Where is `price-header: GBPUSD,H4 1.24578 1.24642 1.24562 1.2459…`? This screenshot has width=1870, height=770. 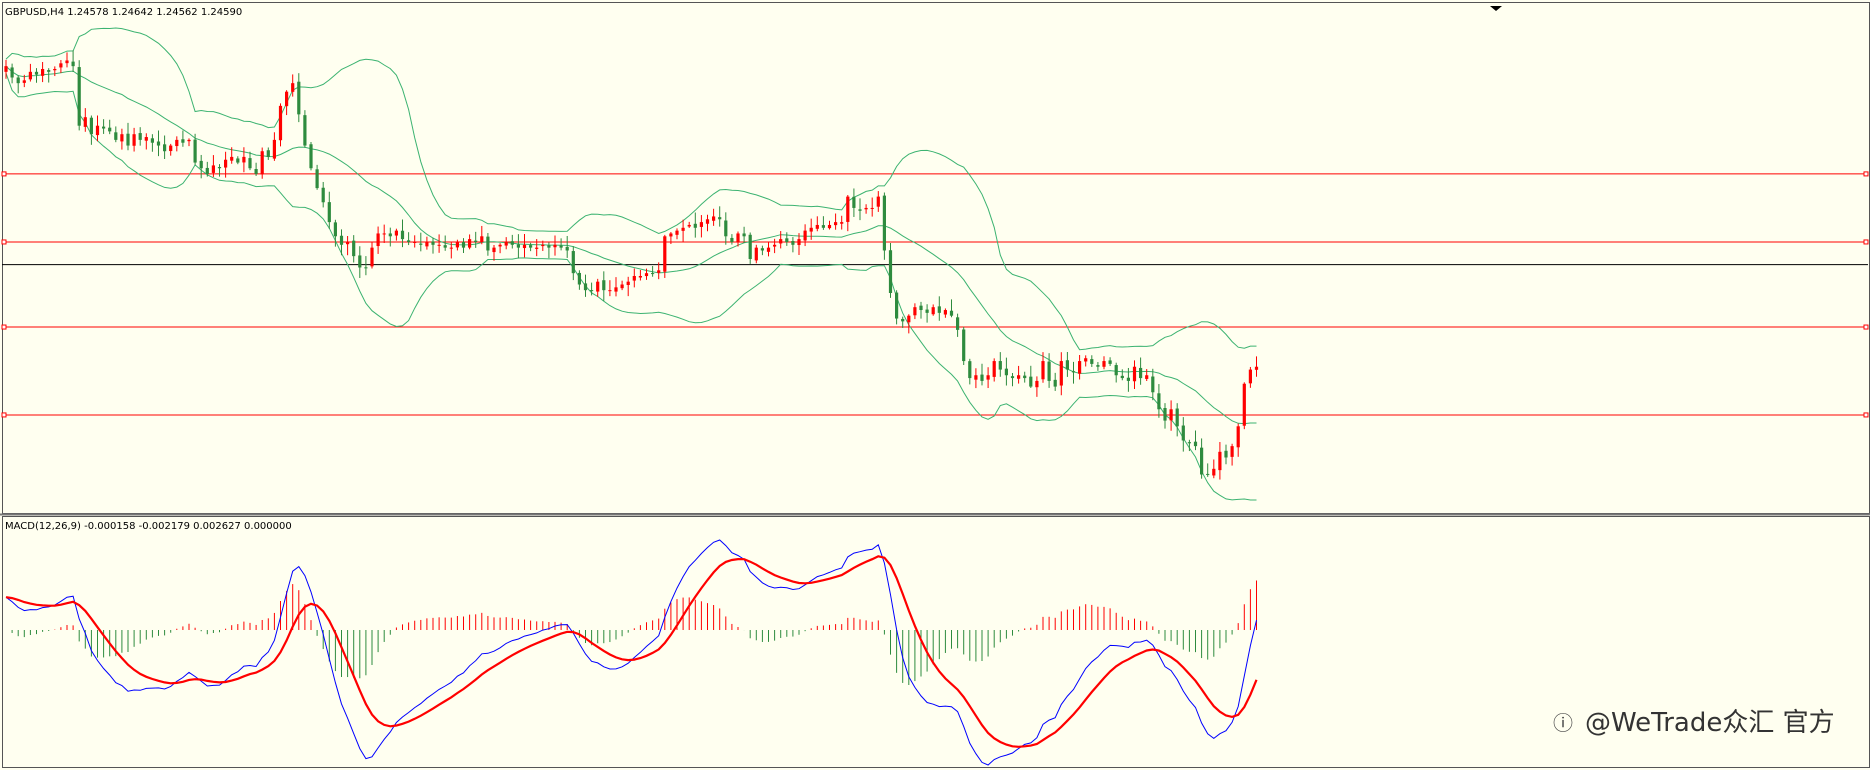
price-header: GBPUSD,H4 1.24578 1.24642 1.24562 1.2459… is located at coordinates (123, 12).